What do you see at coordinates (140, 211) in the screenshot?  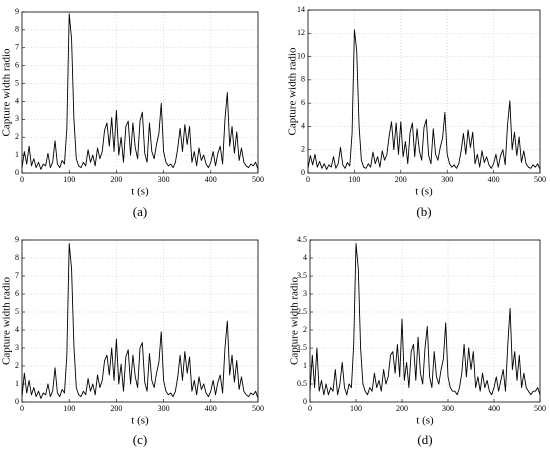 I see `panel-caption: (a)` at bounding box center [140, 211].